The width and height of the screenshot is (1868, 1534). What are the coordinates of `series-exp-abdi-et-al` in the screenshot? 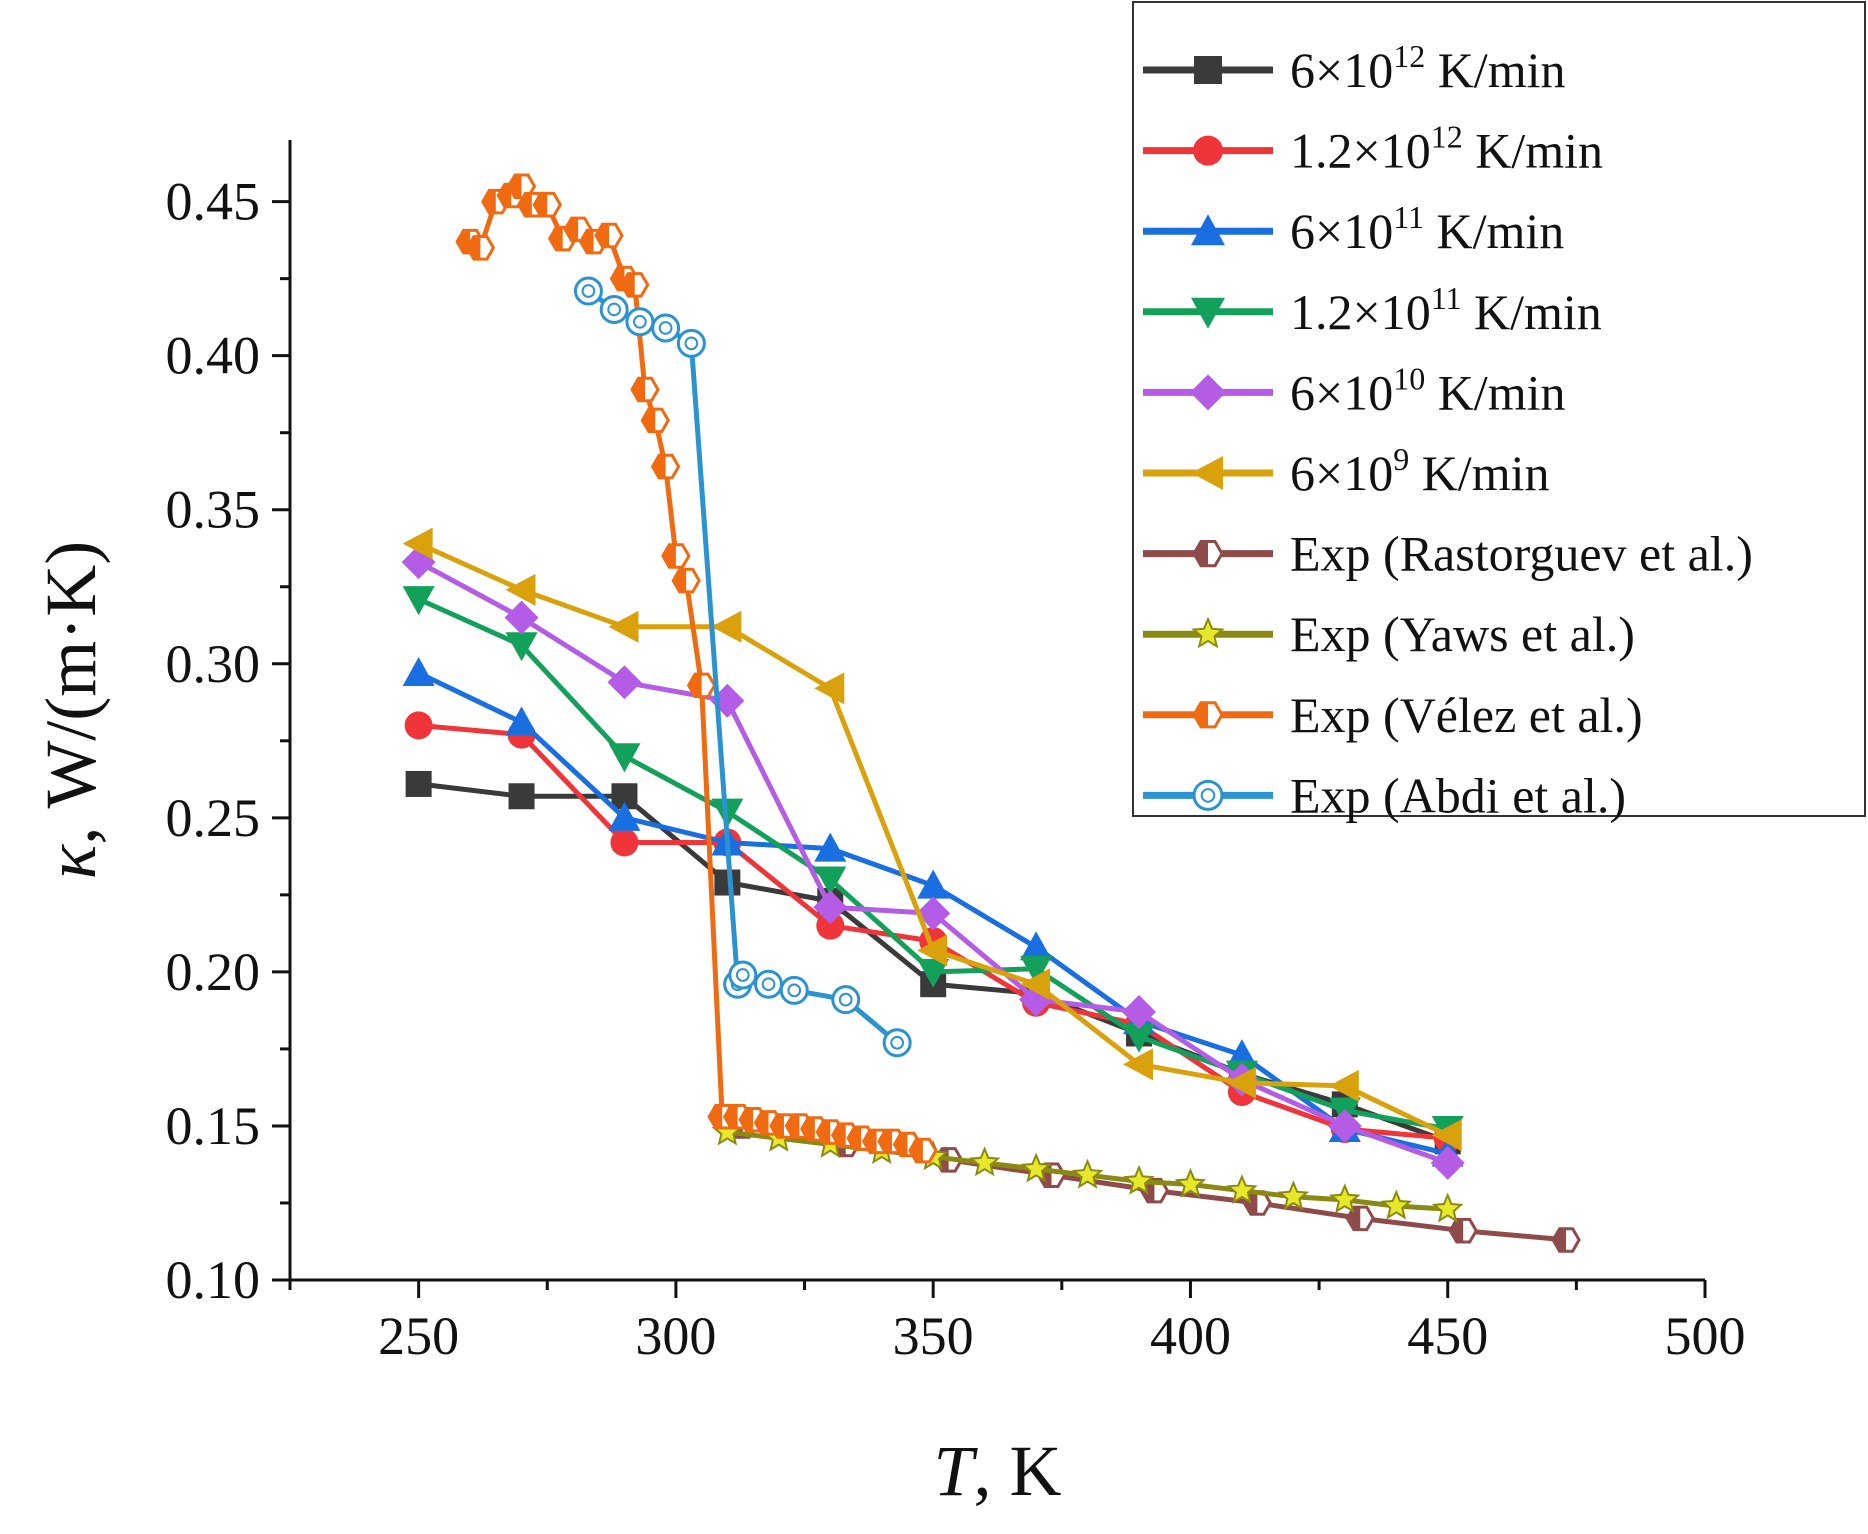 It's located at (742, 667).